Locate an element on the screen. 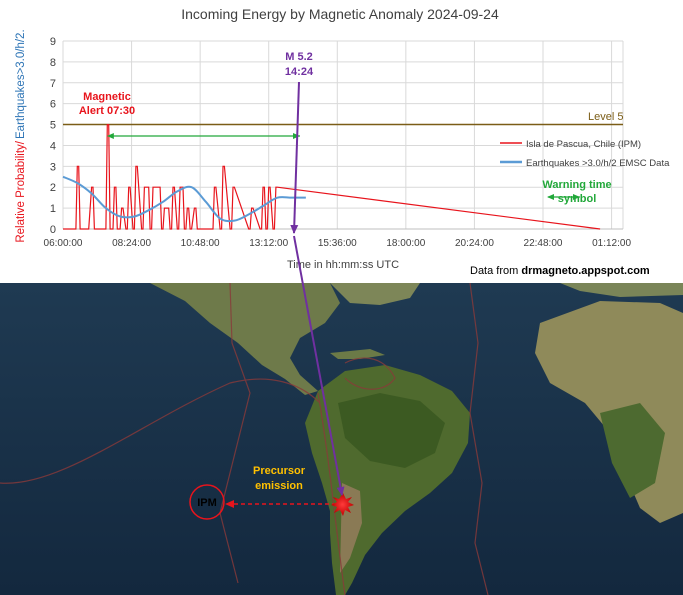 The height and width of the screenshot is (595, 683). precursor-marker: IPM Precursor emission is located at coordinates (271, 492).